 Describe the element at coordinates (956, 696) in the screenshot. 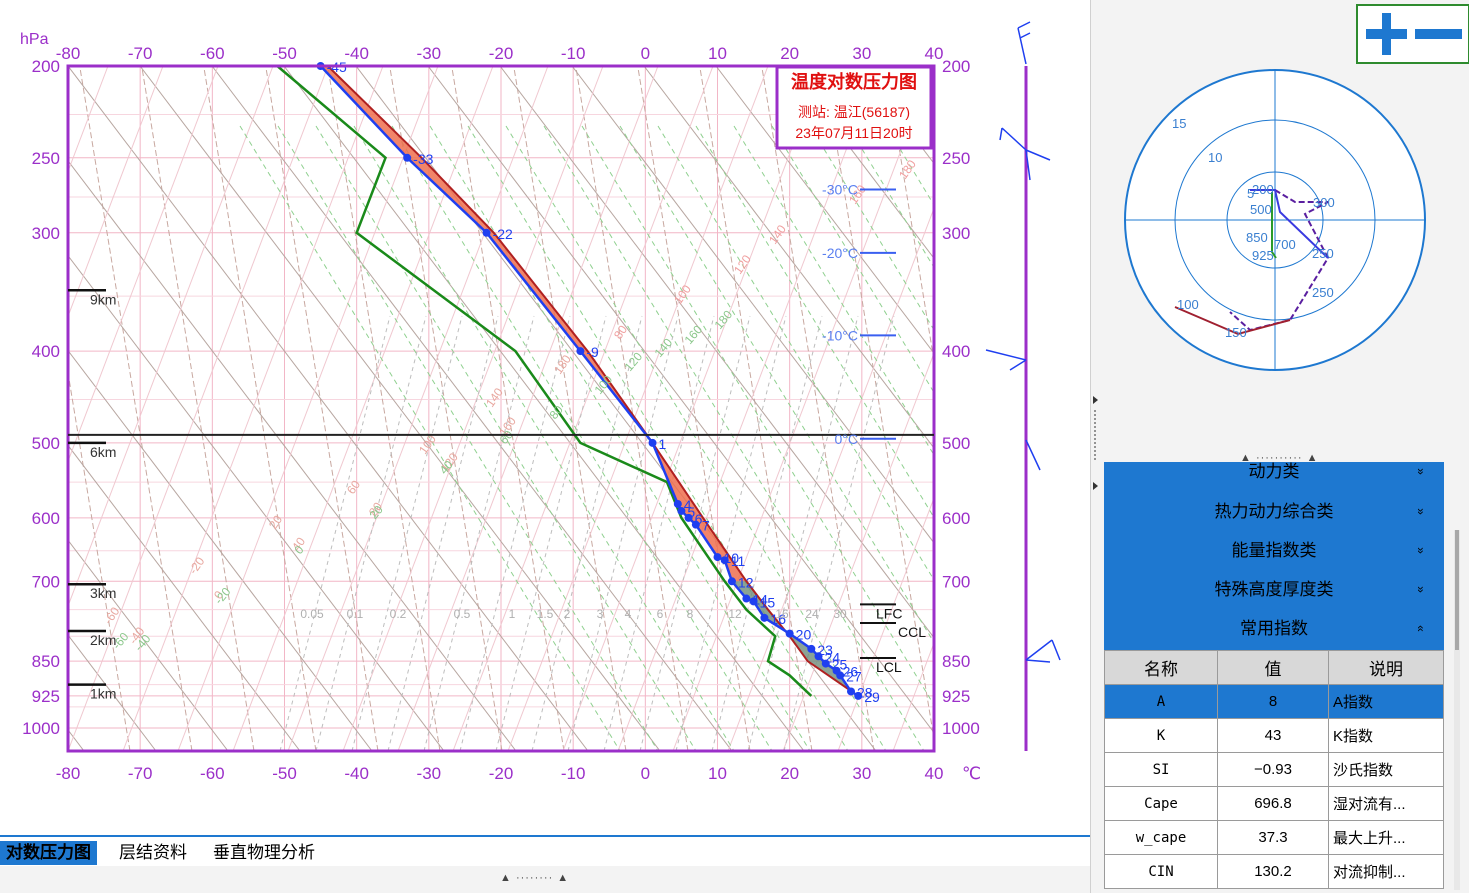

I see `y-tick-label-right: 925` at that location.